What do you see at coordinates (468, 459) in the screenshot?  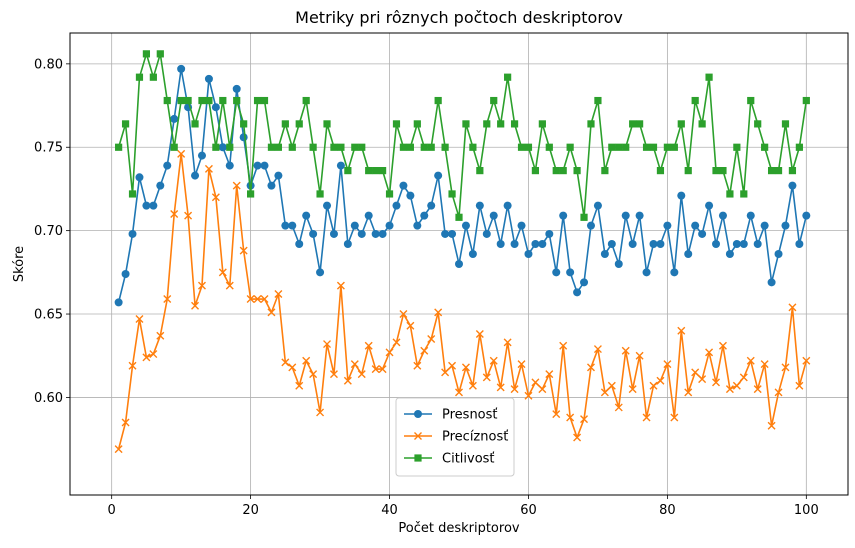 I see `legend-label: Citlivosť` at bounding box center [468, 459].